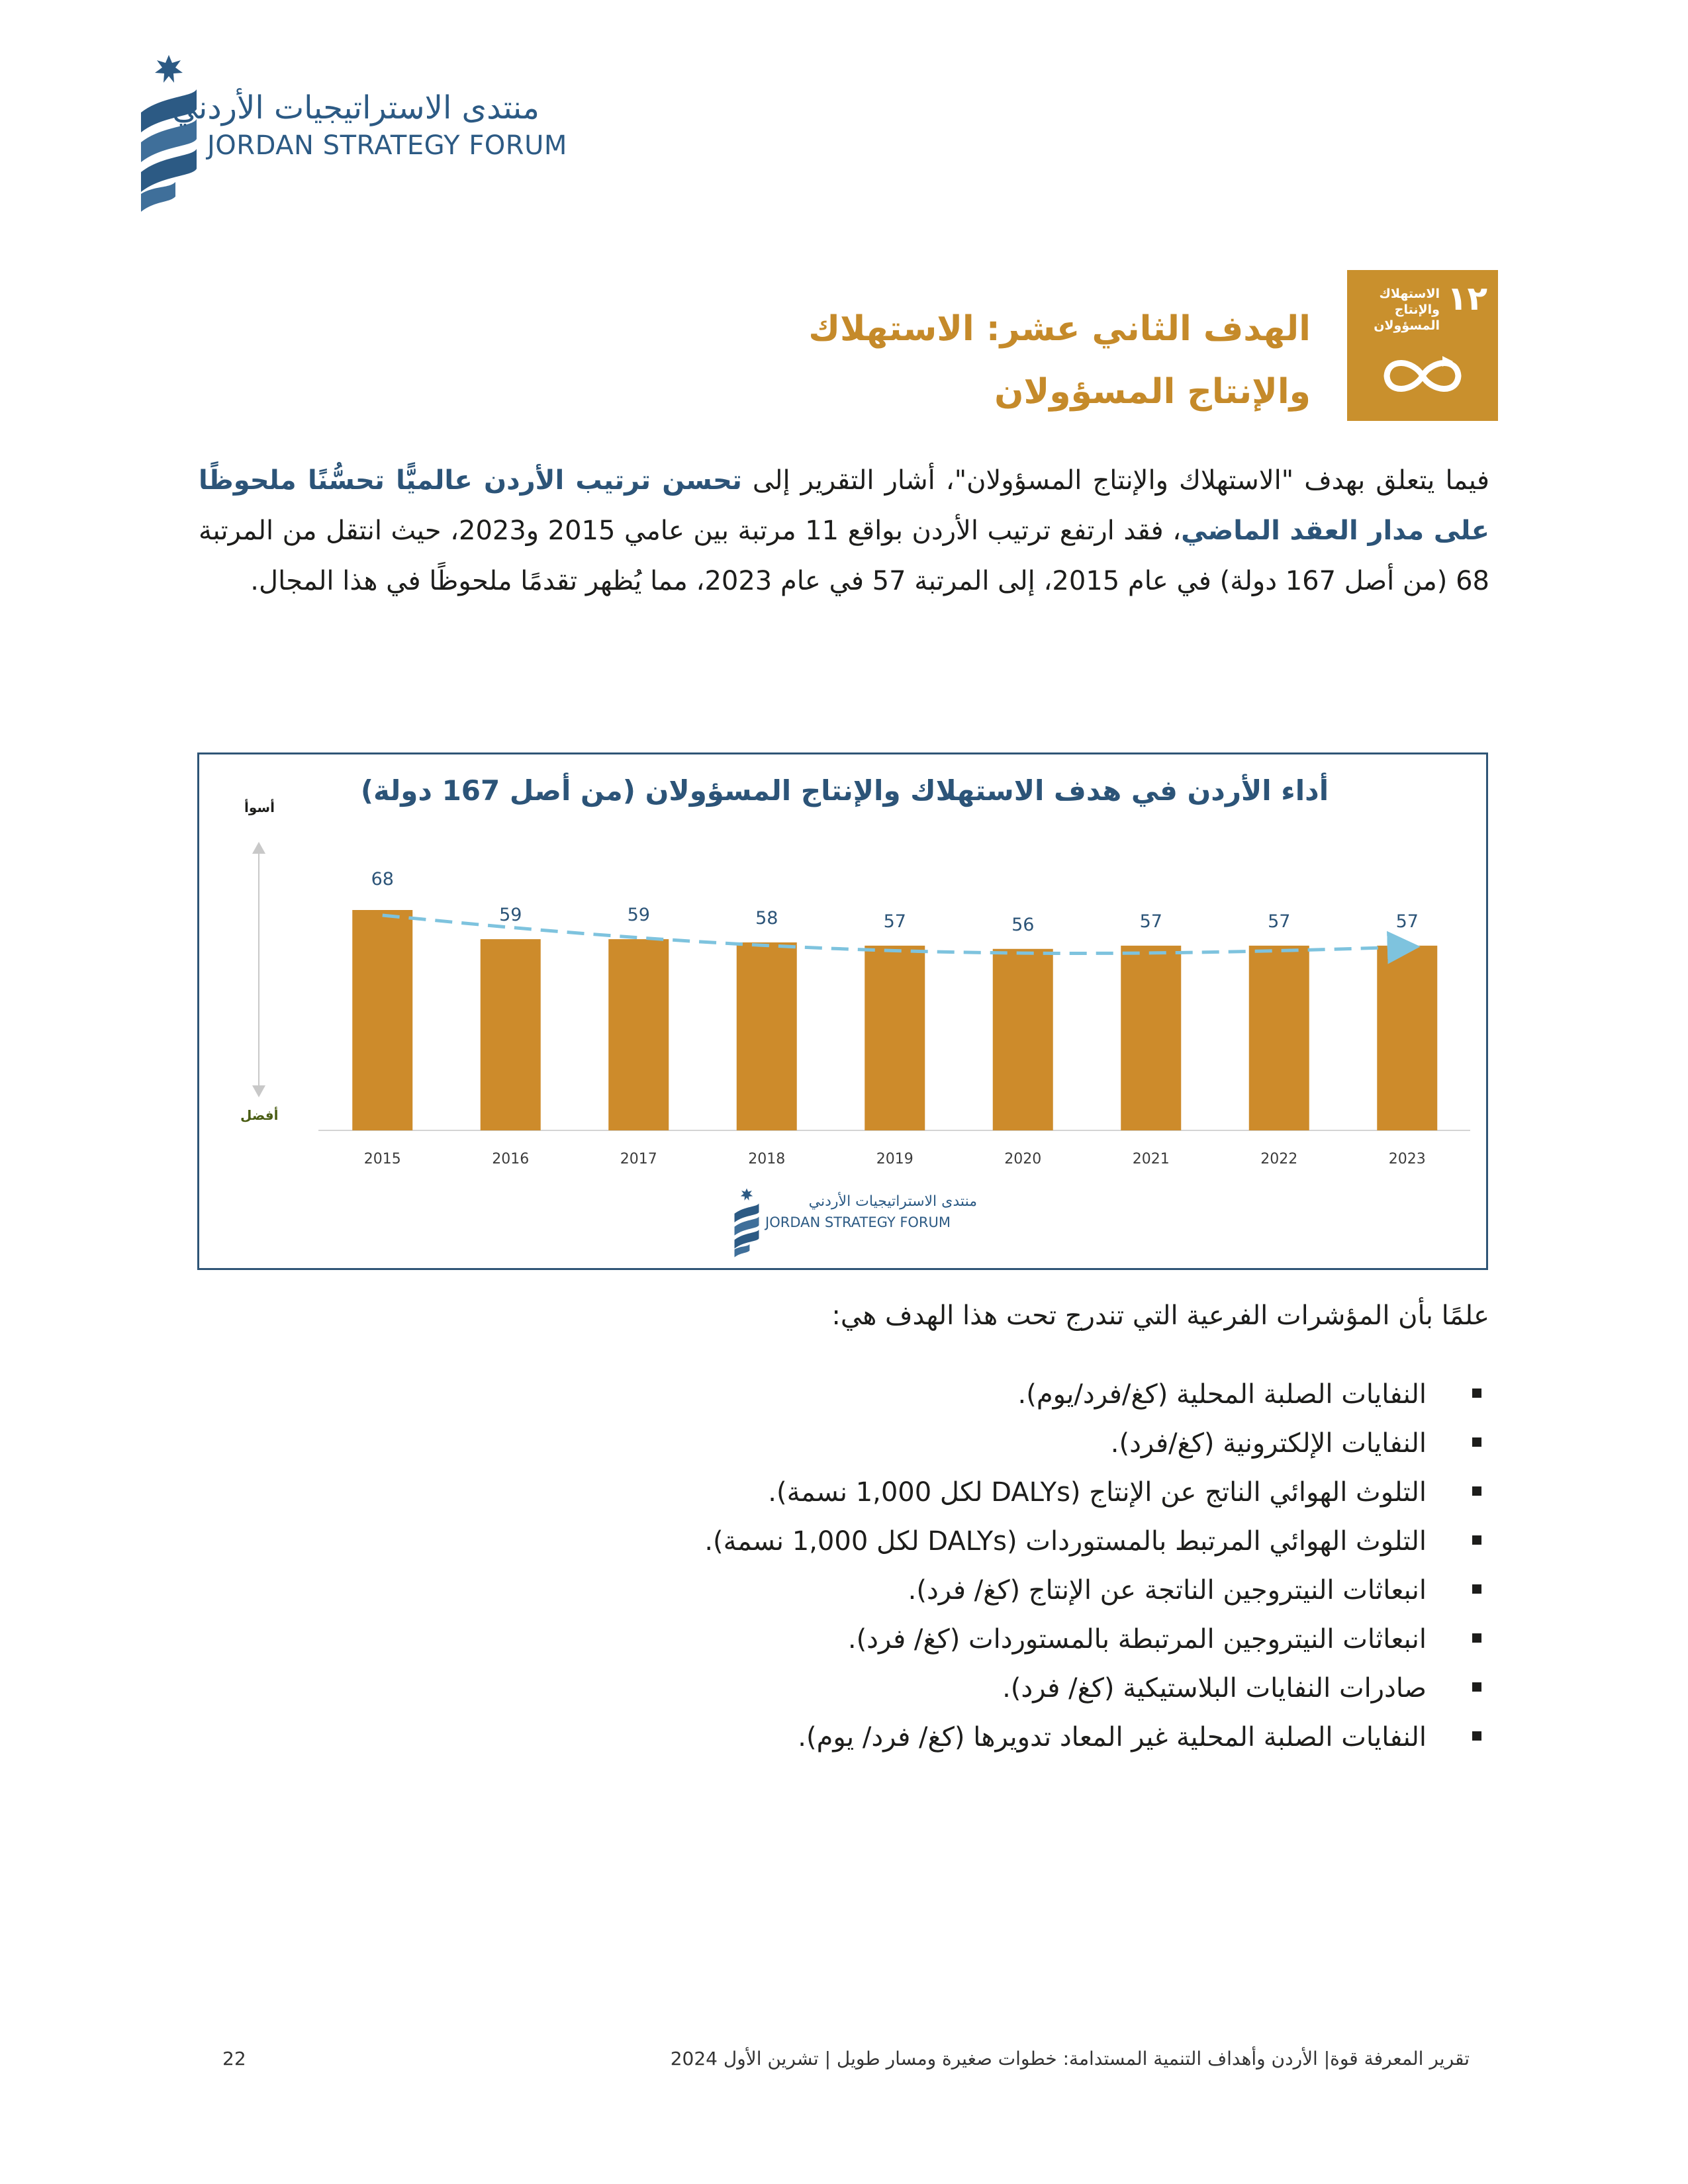 The height and width of the screenshot is (2184, 1688). I want to click on sdg-number: ١٢, so click(1466, 299).